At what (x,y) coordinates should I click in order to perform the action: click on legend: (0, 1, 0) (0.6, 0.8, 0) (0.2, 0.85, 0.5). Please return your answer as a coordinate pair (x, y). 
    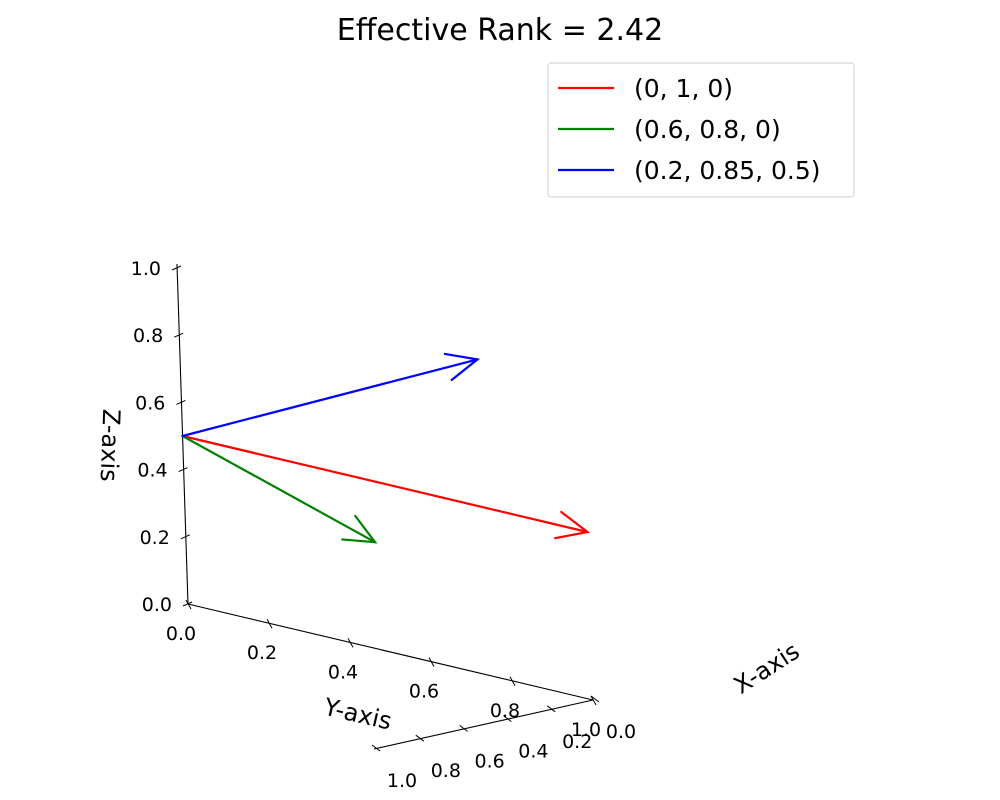
    Looking at the image, I should click on (701, 130).